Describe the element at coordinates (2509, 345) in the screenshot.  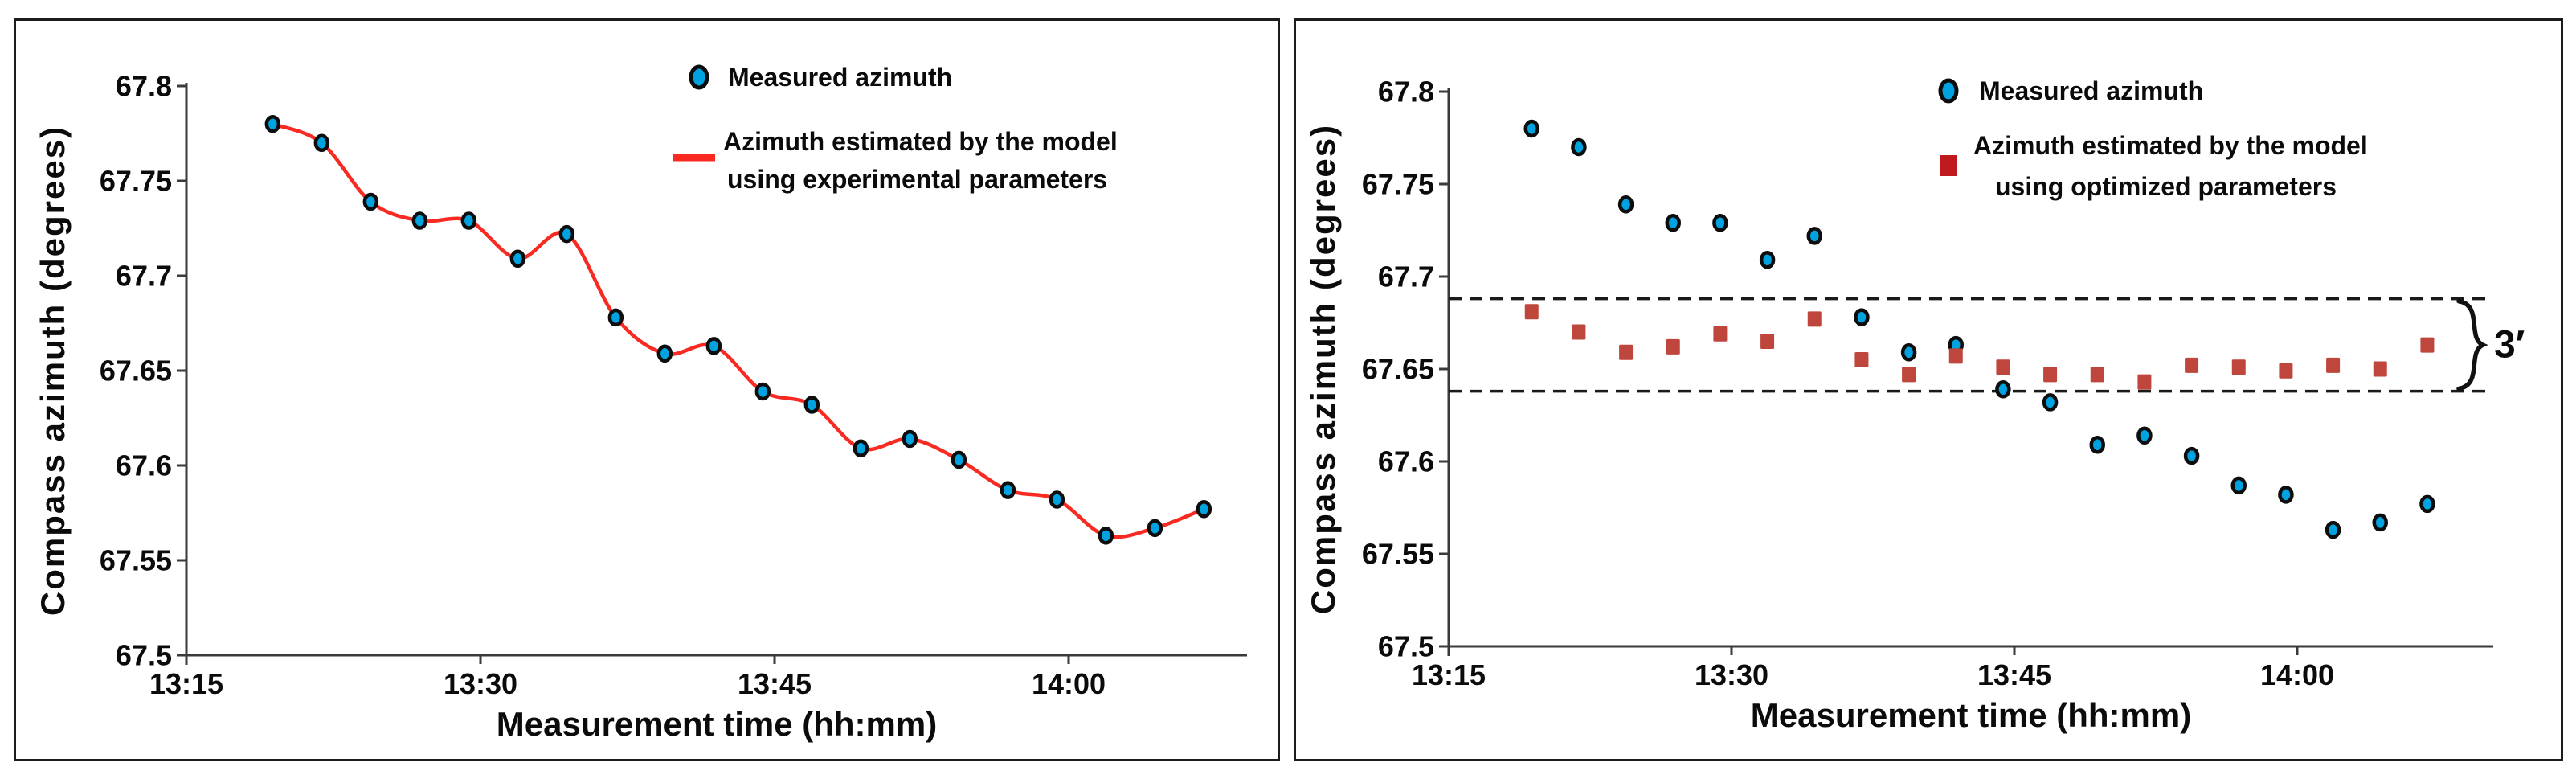
I see `brace-label: 3′` at that location.